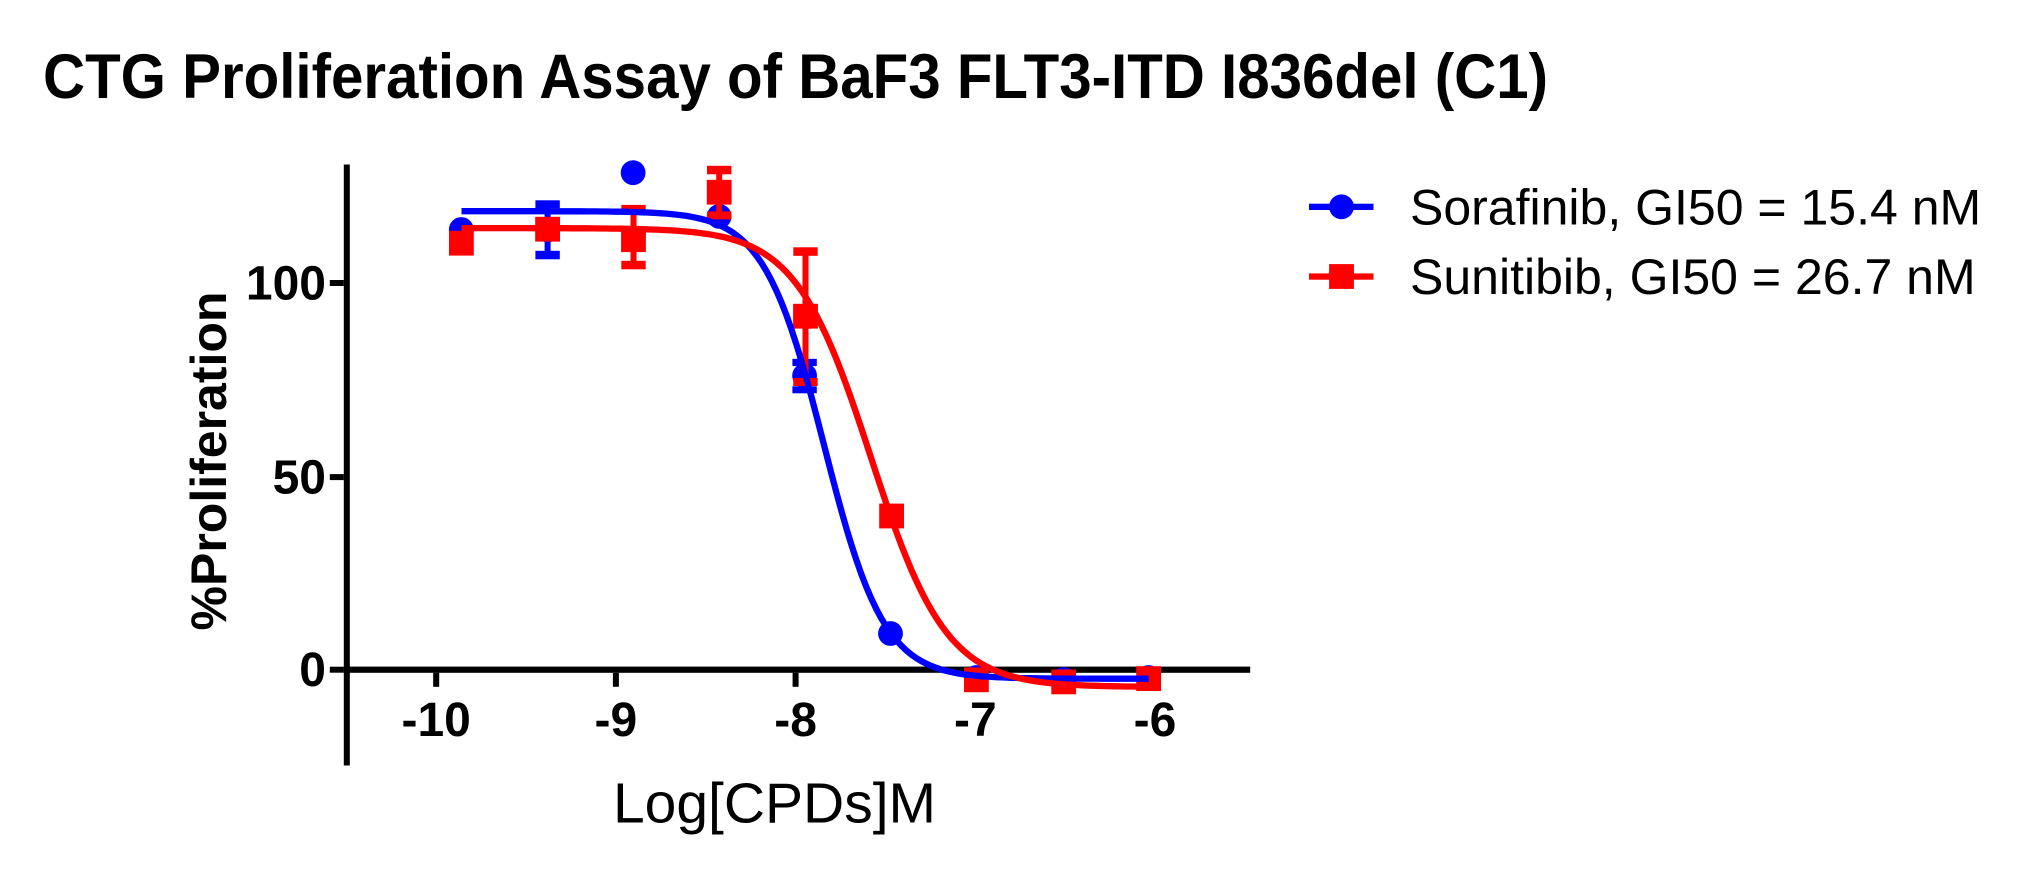 This screenshot has width=2021, height=876. Describe the element at coordinates (795, 720) in the screenshot. I see `svg-text: -8` at that location.